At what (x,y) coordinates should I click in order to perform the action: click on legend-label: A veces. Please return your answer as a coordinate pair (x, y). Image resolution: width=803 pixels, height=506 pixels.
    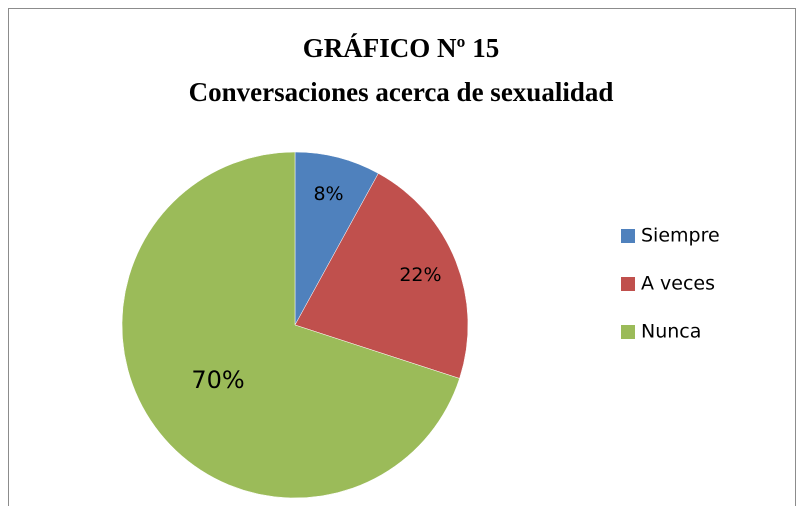
    Looking at the image, I should click on (678, 284).